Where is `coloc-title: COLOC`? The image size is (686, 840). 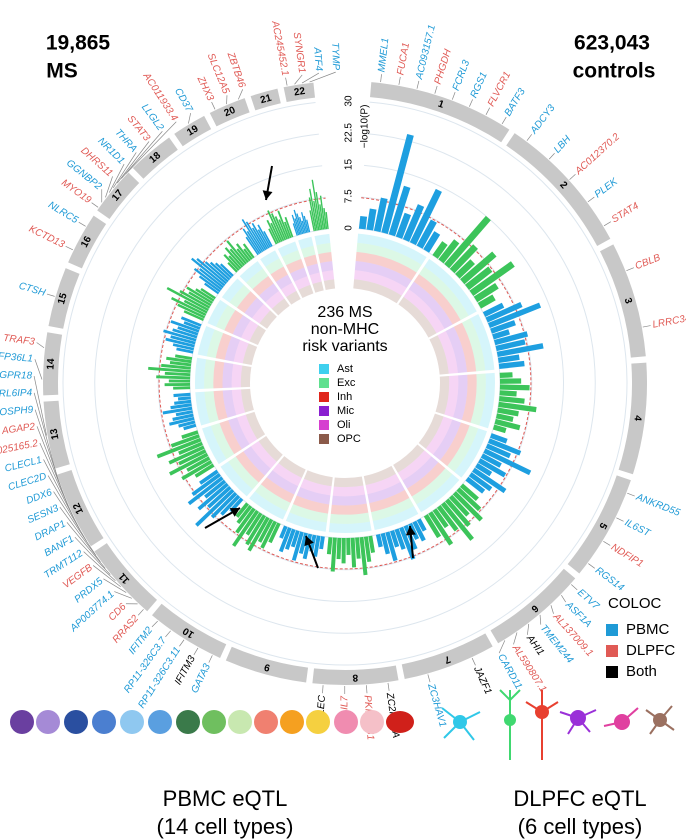 coloc-title: COLOC is located at coordinates (635, 603).